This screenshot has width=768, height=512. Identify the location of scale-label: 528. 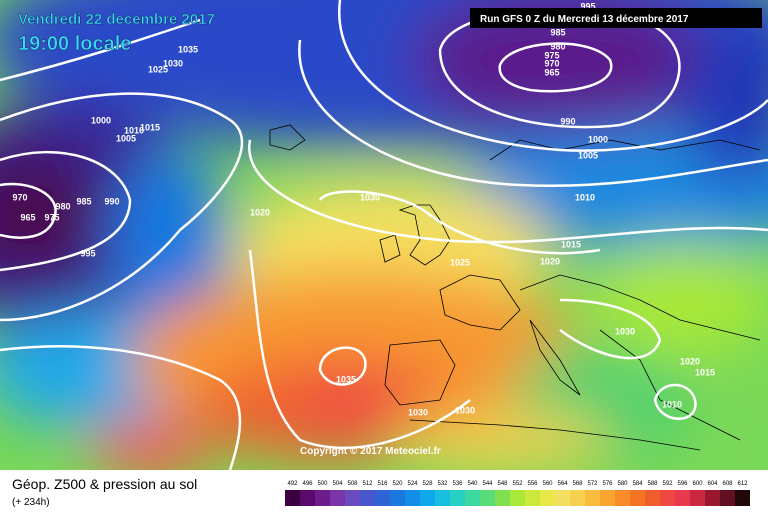
(427, 484).